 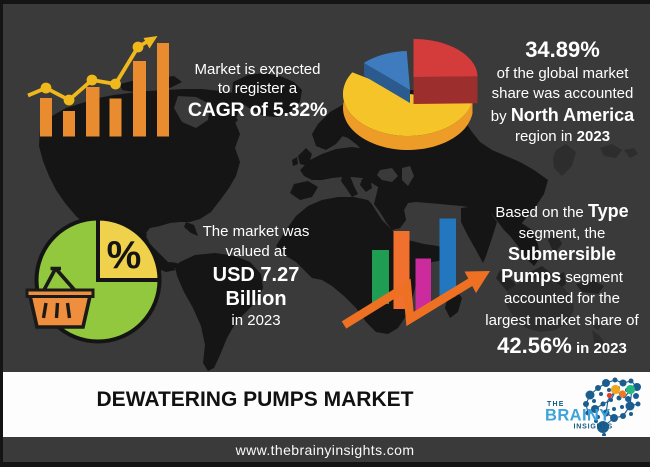 I want to click on svg-text: BRAINY, so click(x=578, y=416).